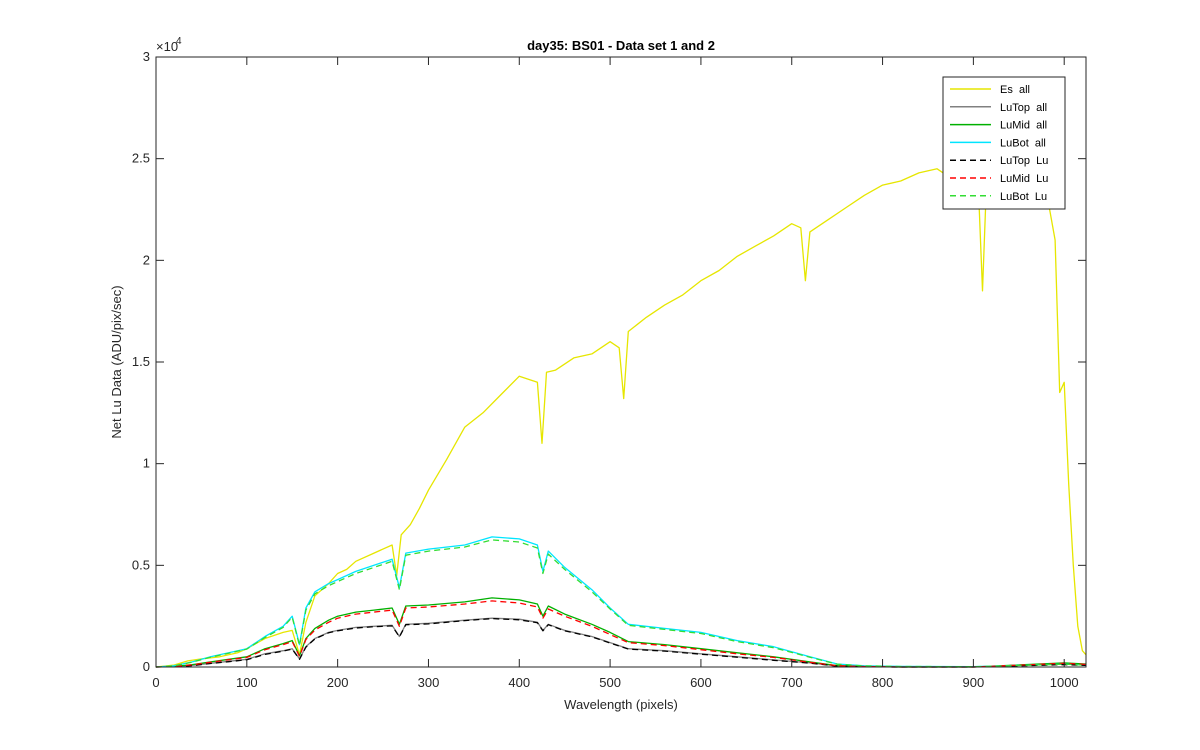  I want to click on legend-label: Es all, so click(1015, 90).